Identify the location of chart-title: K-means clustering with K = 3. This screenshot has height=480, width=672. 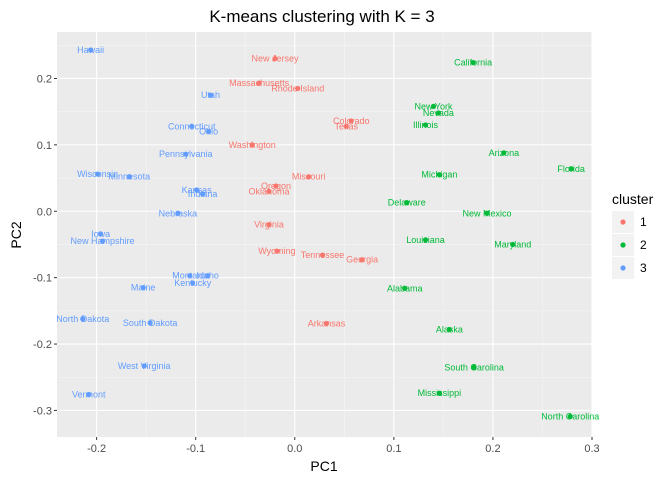
(321, 16).